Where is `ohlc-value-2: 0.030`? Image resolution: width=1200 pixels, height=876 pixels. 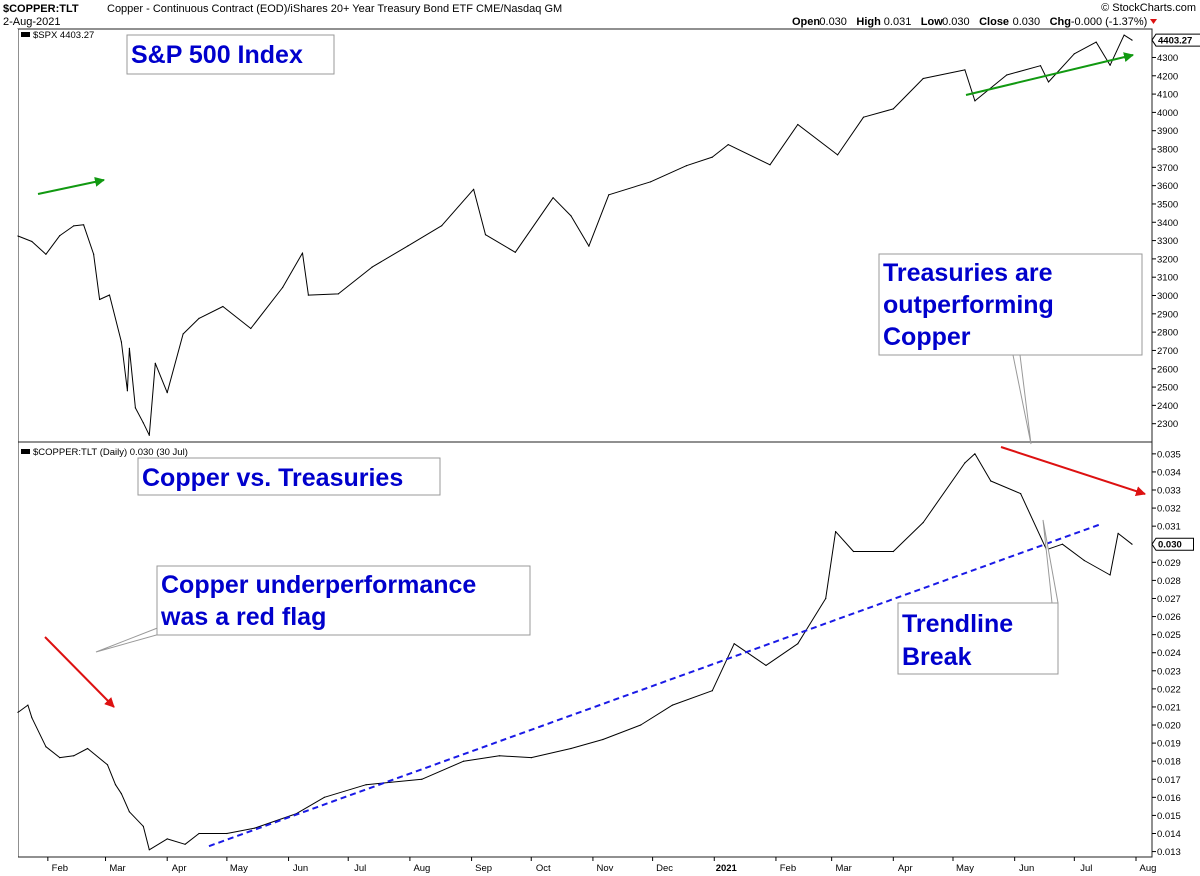 ohlc-value-2: 0.030 is located at coordinates (956, 22).